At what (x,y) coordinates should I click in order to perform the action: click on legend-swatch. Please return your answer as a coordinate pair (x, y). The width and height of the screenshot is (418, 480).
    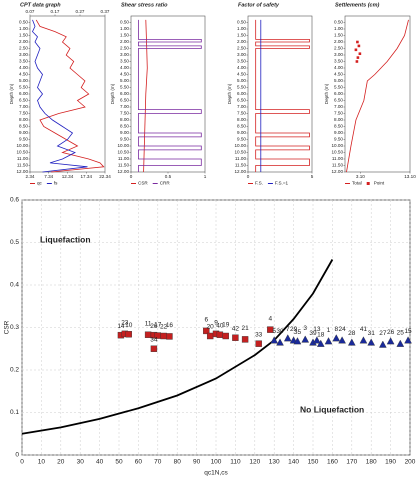
    Looking at the image, I should click on (368, 183).